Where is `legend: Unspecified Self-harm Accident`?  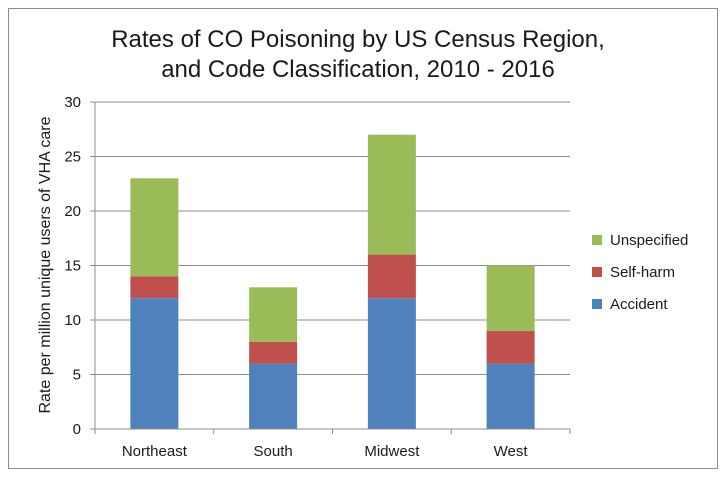
legend: Unspecified Self-harm Accident is located at coordinates (640, 272).